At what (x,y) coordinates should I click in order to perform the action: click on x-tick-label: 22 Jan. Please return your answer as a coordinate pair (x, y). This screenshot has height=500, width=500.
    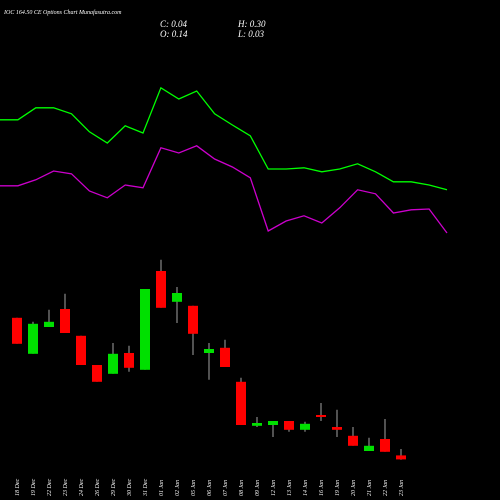
    Looking at the image, I should click on (386, 488).